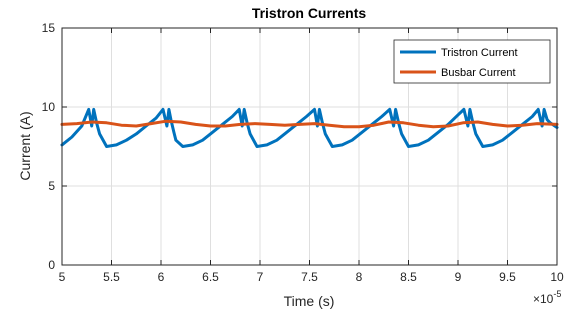 This screenshot has width=576, height=320. Describe the element at coordinates (507, 277) in the screenshot. I see `x-tick-label: 9.5` at that location.